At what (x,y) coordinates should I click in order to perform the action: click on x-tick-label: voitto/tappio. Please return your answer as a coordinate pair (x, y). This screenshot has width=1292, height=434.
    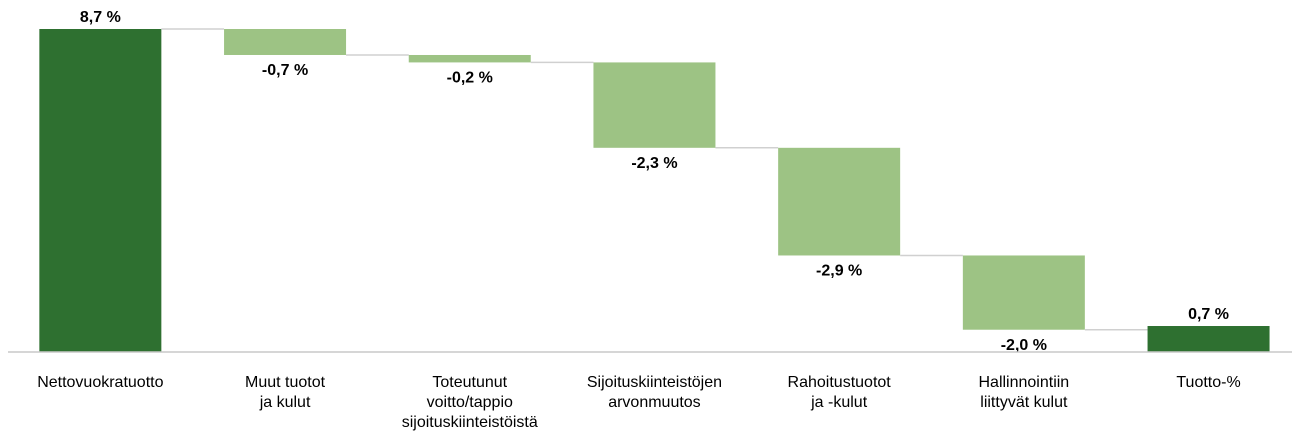
    Looking at the image, I should click on (470, 402).